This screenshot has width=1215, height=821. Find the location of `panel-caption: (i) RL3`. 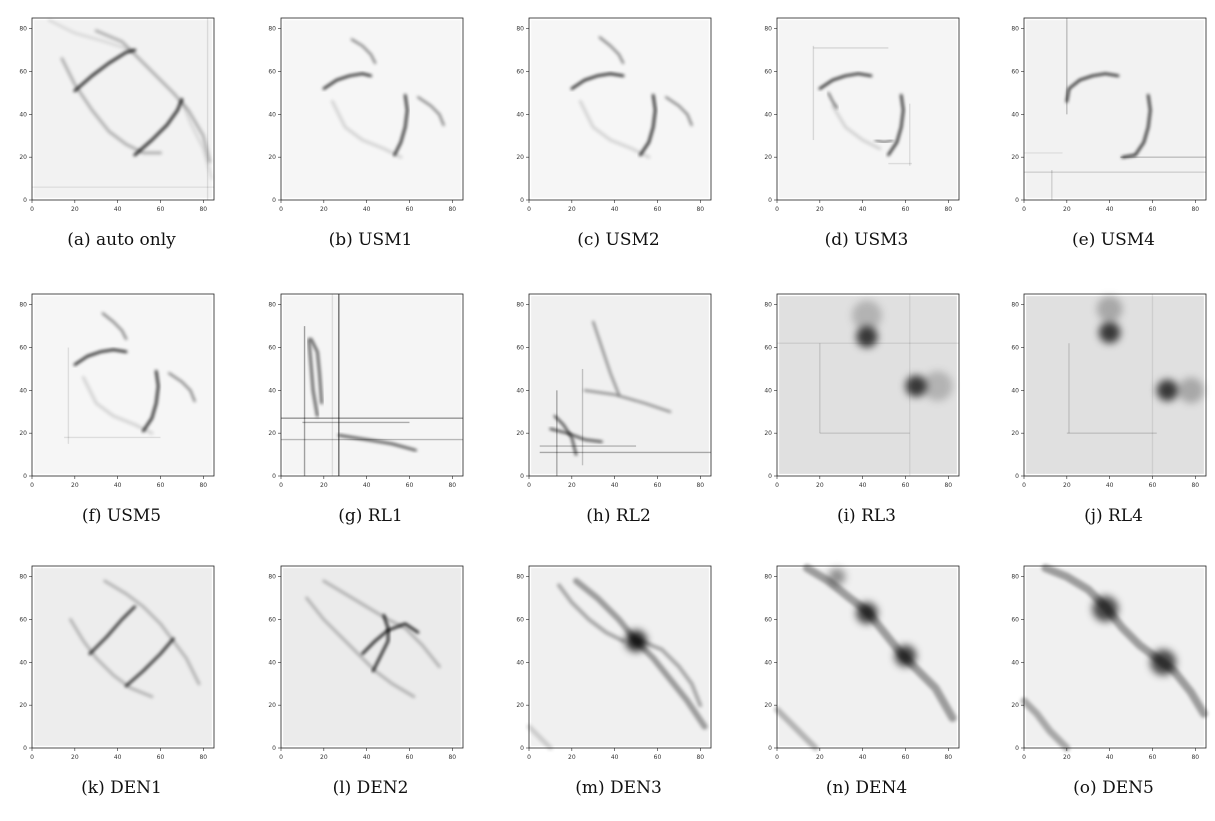

panel-caption: (i) RL3 is located at coordinates (866, 516).